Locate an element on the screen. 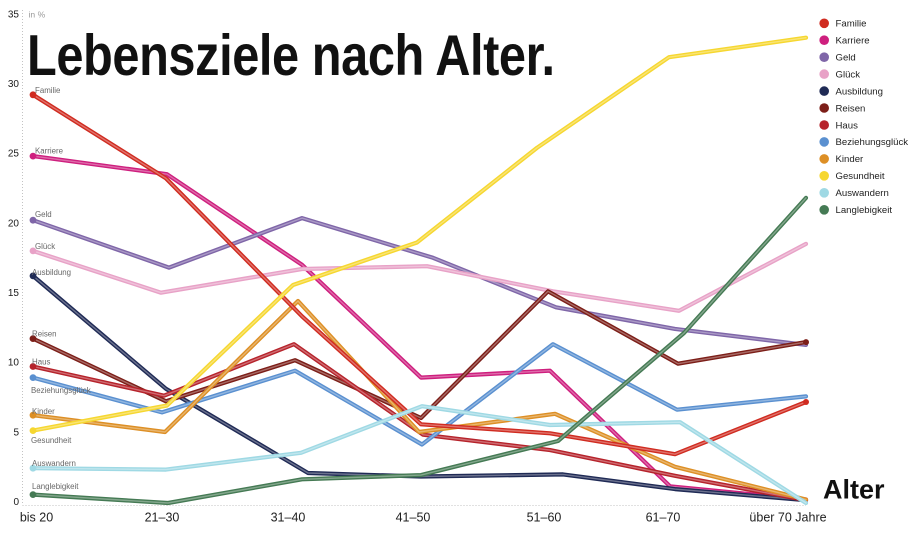 This screenshot has height=533, width=915. svg-text: Alter is located at coordinates (854, 490).